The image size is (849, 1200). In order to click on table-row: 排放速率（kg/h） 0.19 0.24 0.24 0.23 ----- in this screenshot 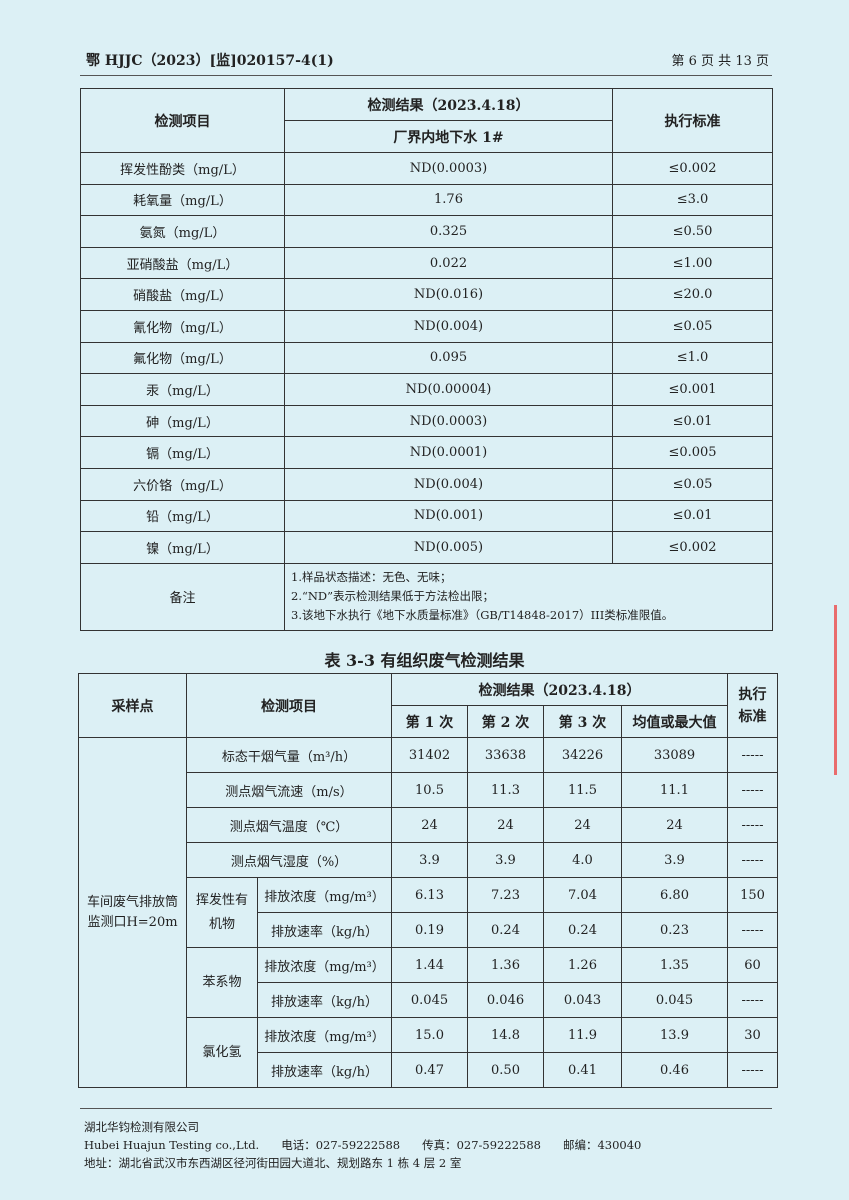, I will do `click(428, 930)`.